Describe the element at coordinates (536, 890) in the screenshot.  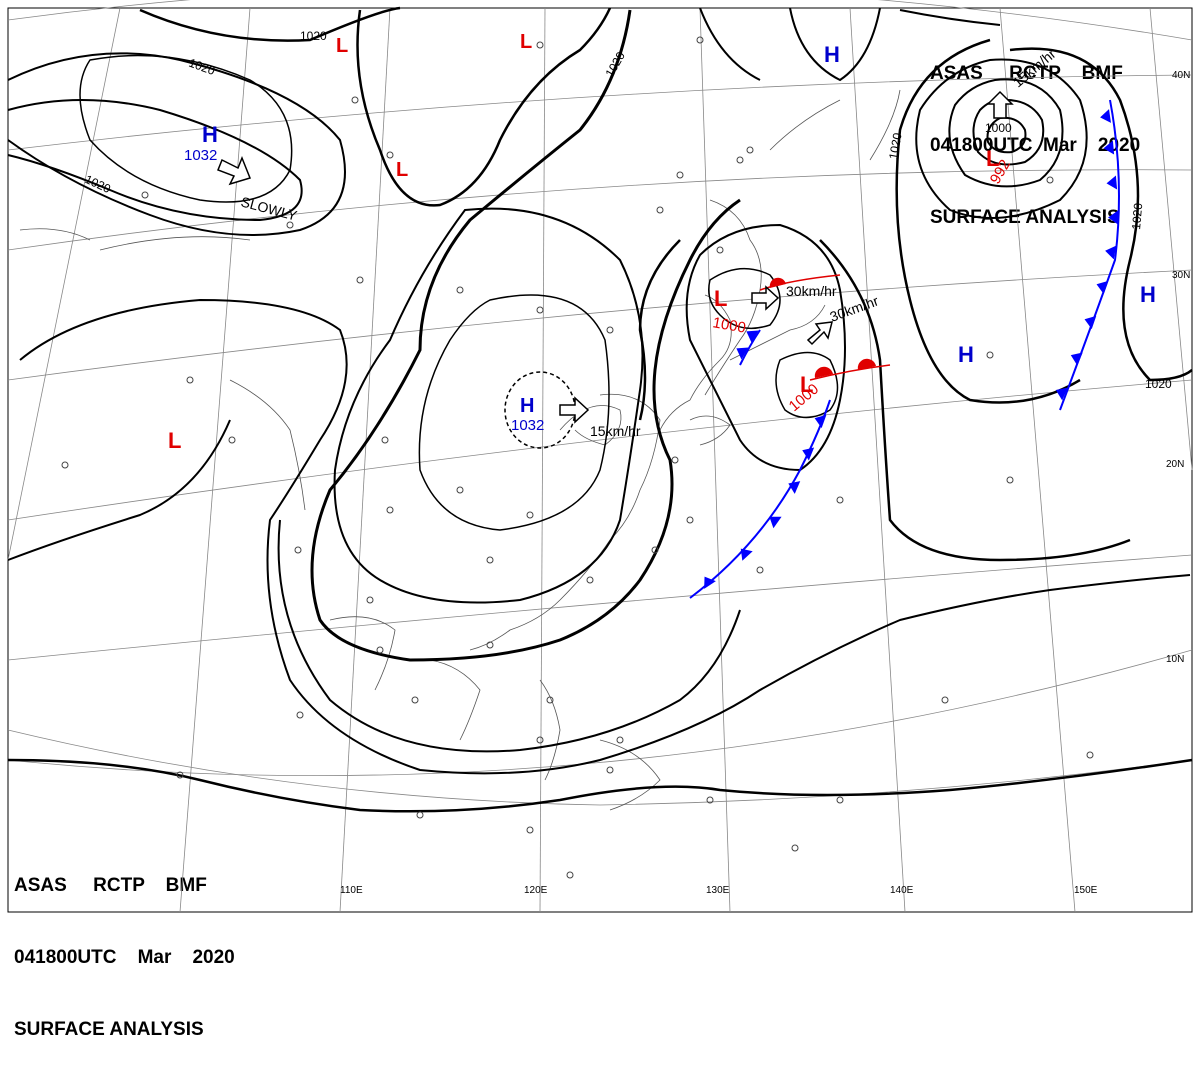
I see `lon-label: 120E` at that location.